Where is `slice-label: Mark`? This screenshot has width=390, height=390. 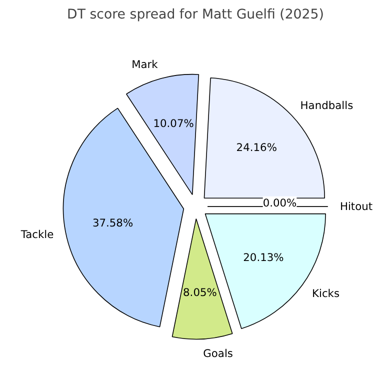 slice-label: Mark is located at coordinates (145, 64).